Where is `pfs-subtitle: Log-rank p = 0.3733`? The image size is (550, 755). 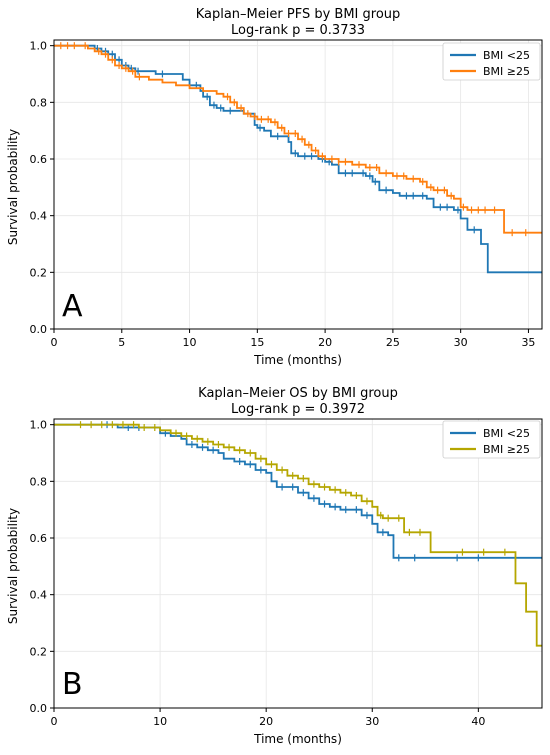
pfs-subtitle: Log-rank p = 0.3733 is located at coordinates (298, 30).